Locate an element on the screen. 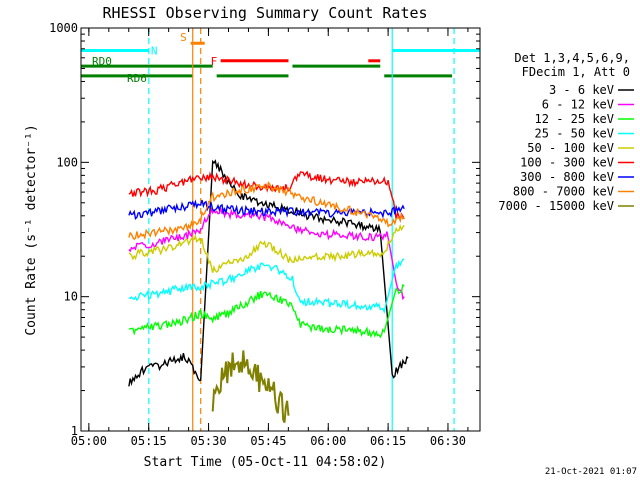 The height and width of the screenshot is (480, 640). y-tick-label: 1 is located at coordinates (74, 431).